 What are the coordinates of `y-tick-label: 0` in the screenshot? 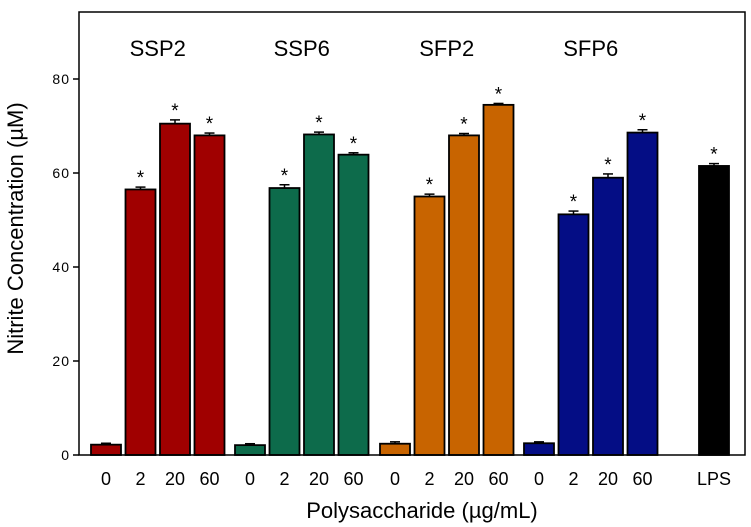 It's located at (65, 455).